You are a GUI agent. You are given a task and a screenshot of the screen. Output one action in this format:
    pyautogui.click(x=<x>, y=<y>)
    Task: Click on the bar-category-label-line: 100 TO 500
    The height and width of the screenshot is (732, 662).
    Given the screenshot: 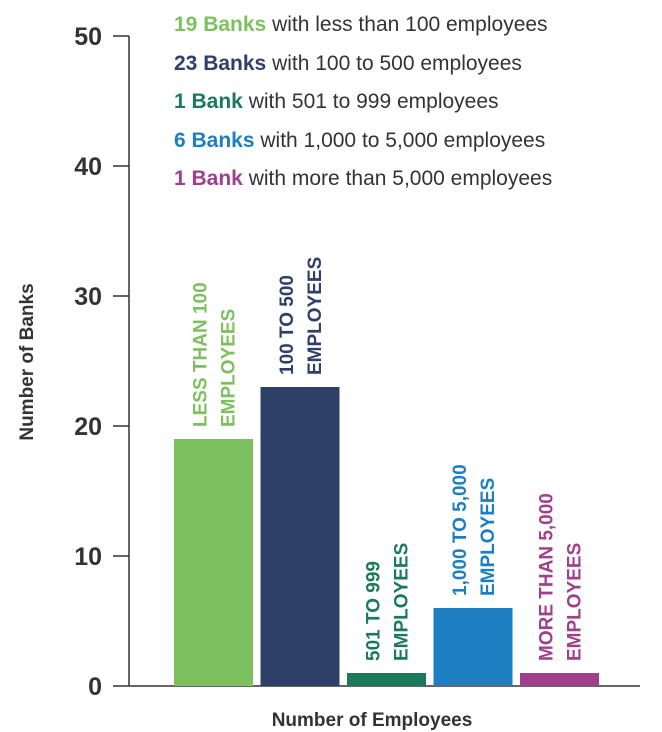 What is the action you would take?
    pyautogui.click(x=287, y=325)
    